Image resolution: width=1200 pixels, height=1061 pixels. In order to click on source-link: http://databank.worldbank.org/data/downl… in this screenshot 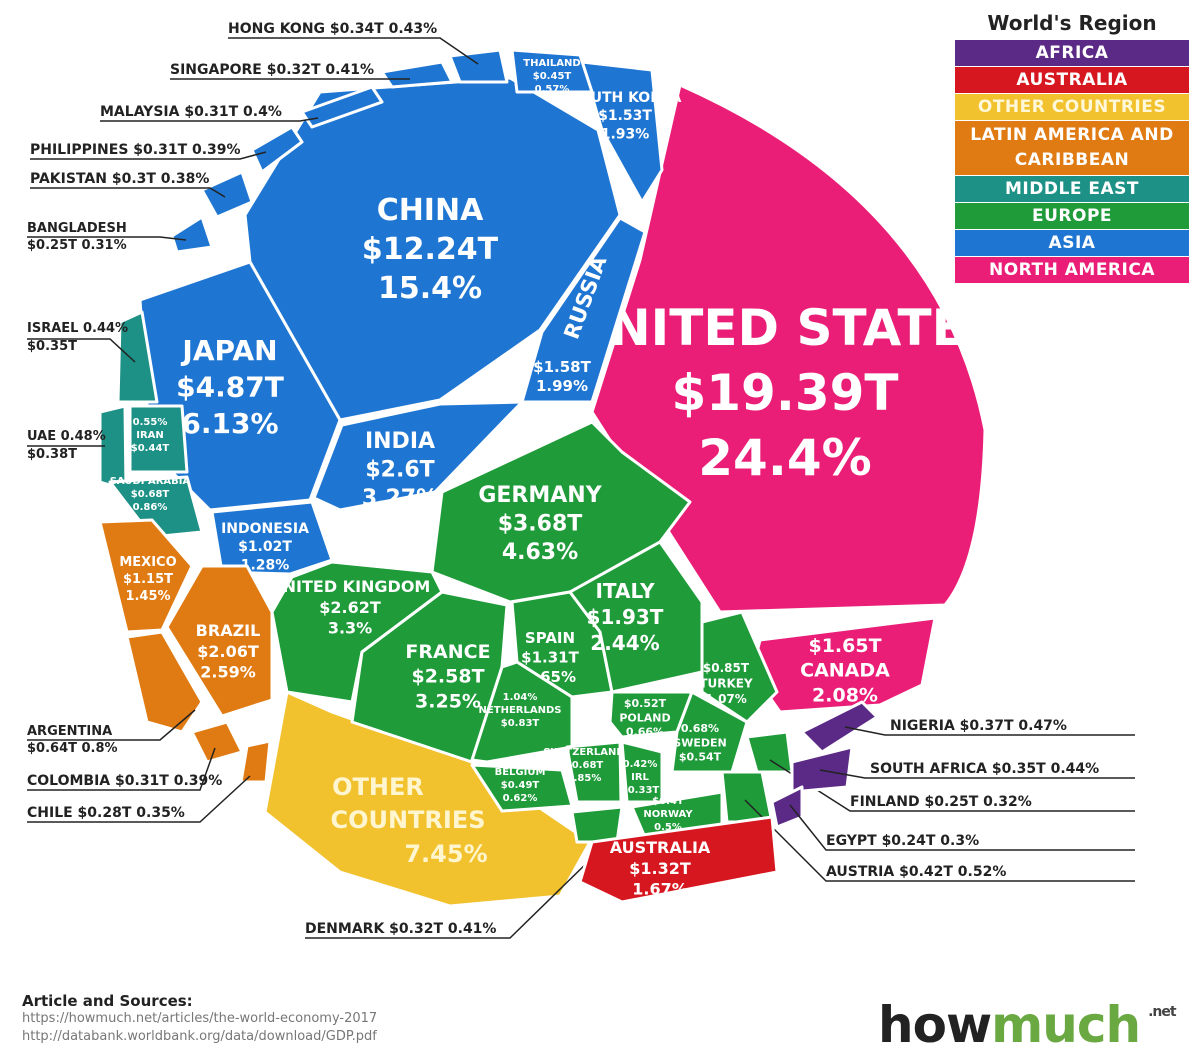, I will do `click(199, 1036)`.